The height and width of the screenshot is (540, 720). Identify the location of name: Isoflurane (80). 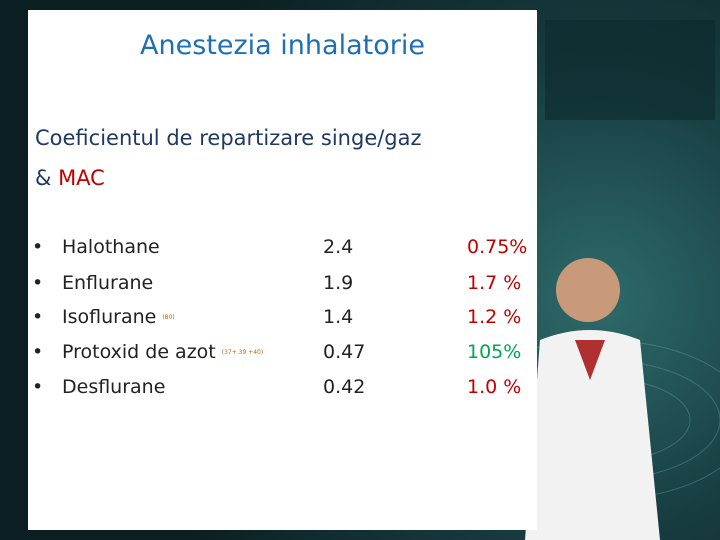
(118, 317).